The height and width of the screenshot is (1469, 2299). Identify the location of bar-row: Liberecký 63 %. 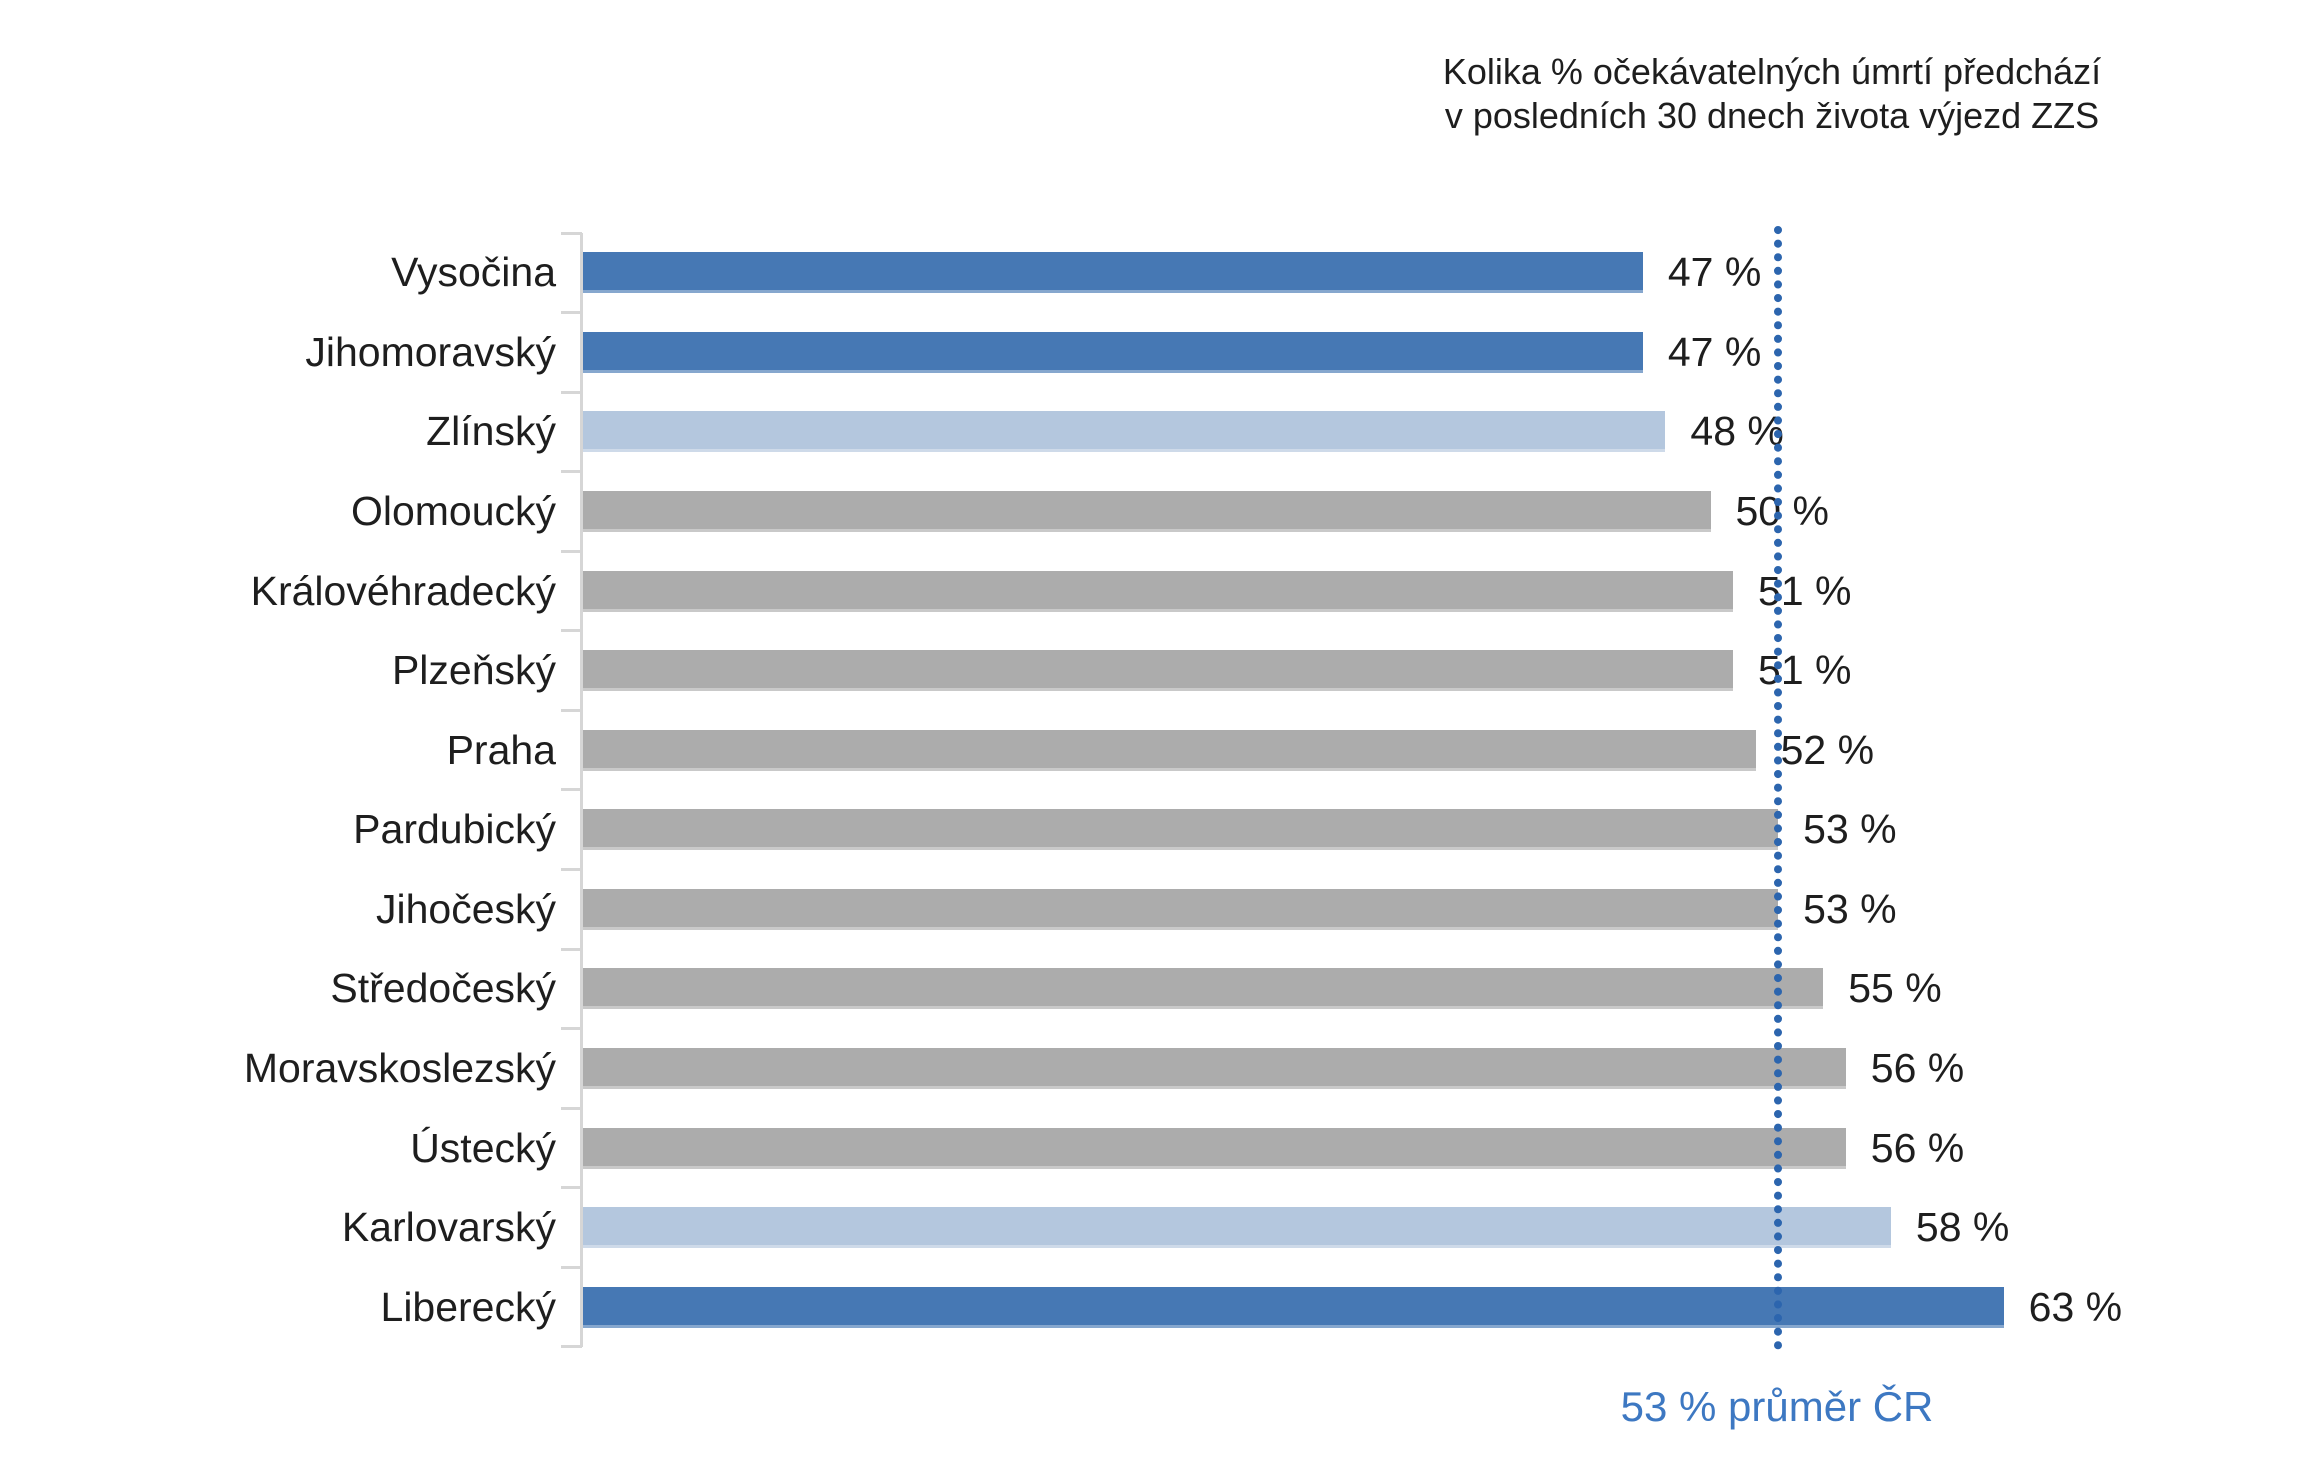
(1149, 1307).